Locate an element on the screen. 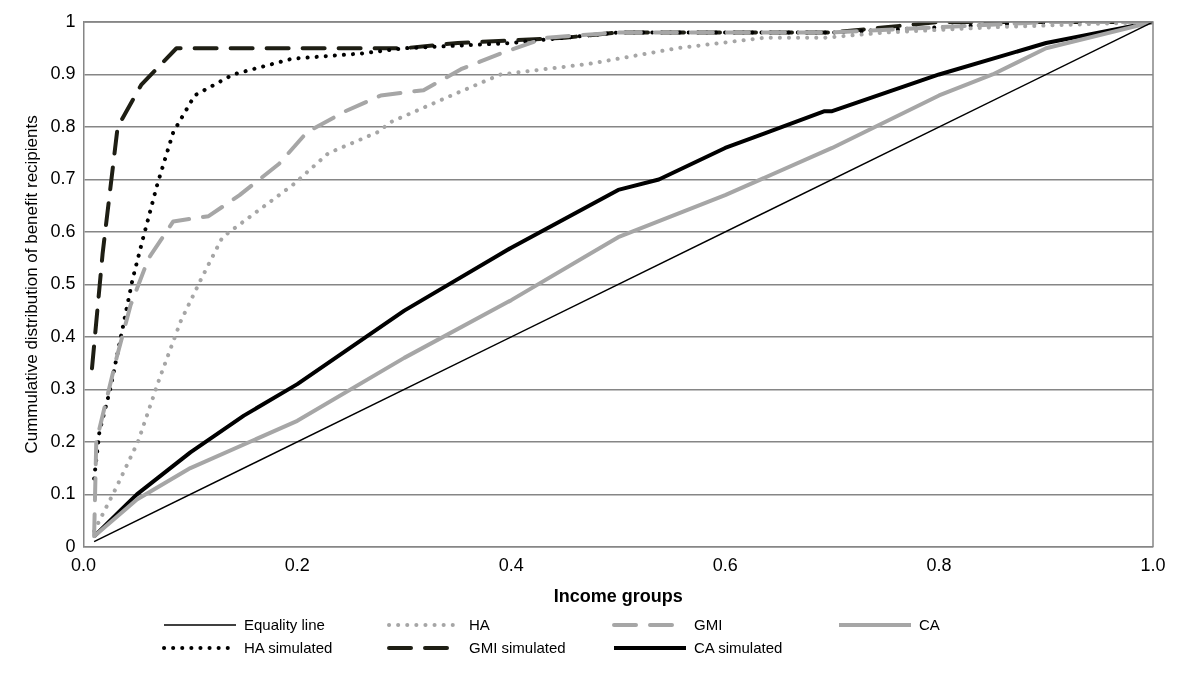 Image resolution: width=1203 pixels, height=680 pixels. legend-label: GMI is located at coordinates (708, 624).